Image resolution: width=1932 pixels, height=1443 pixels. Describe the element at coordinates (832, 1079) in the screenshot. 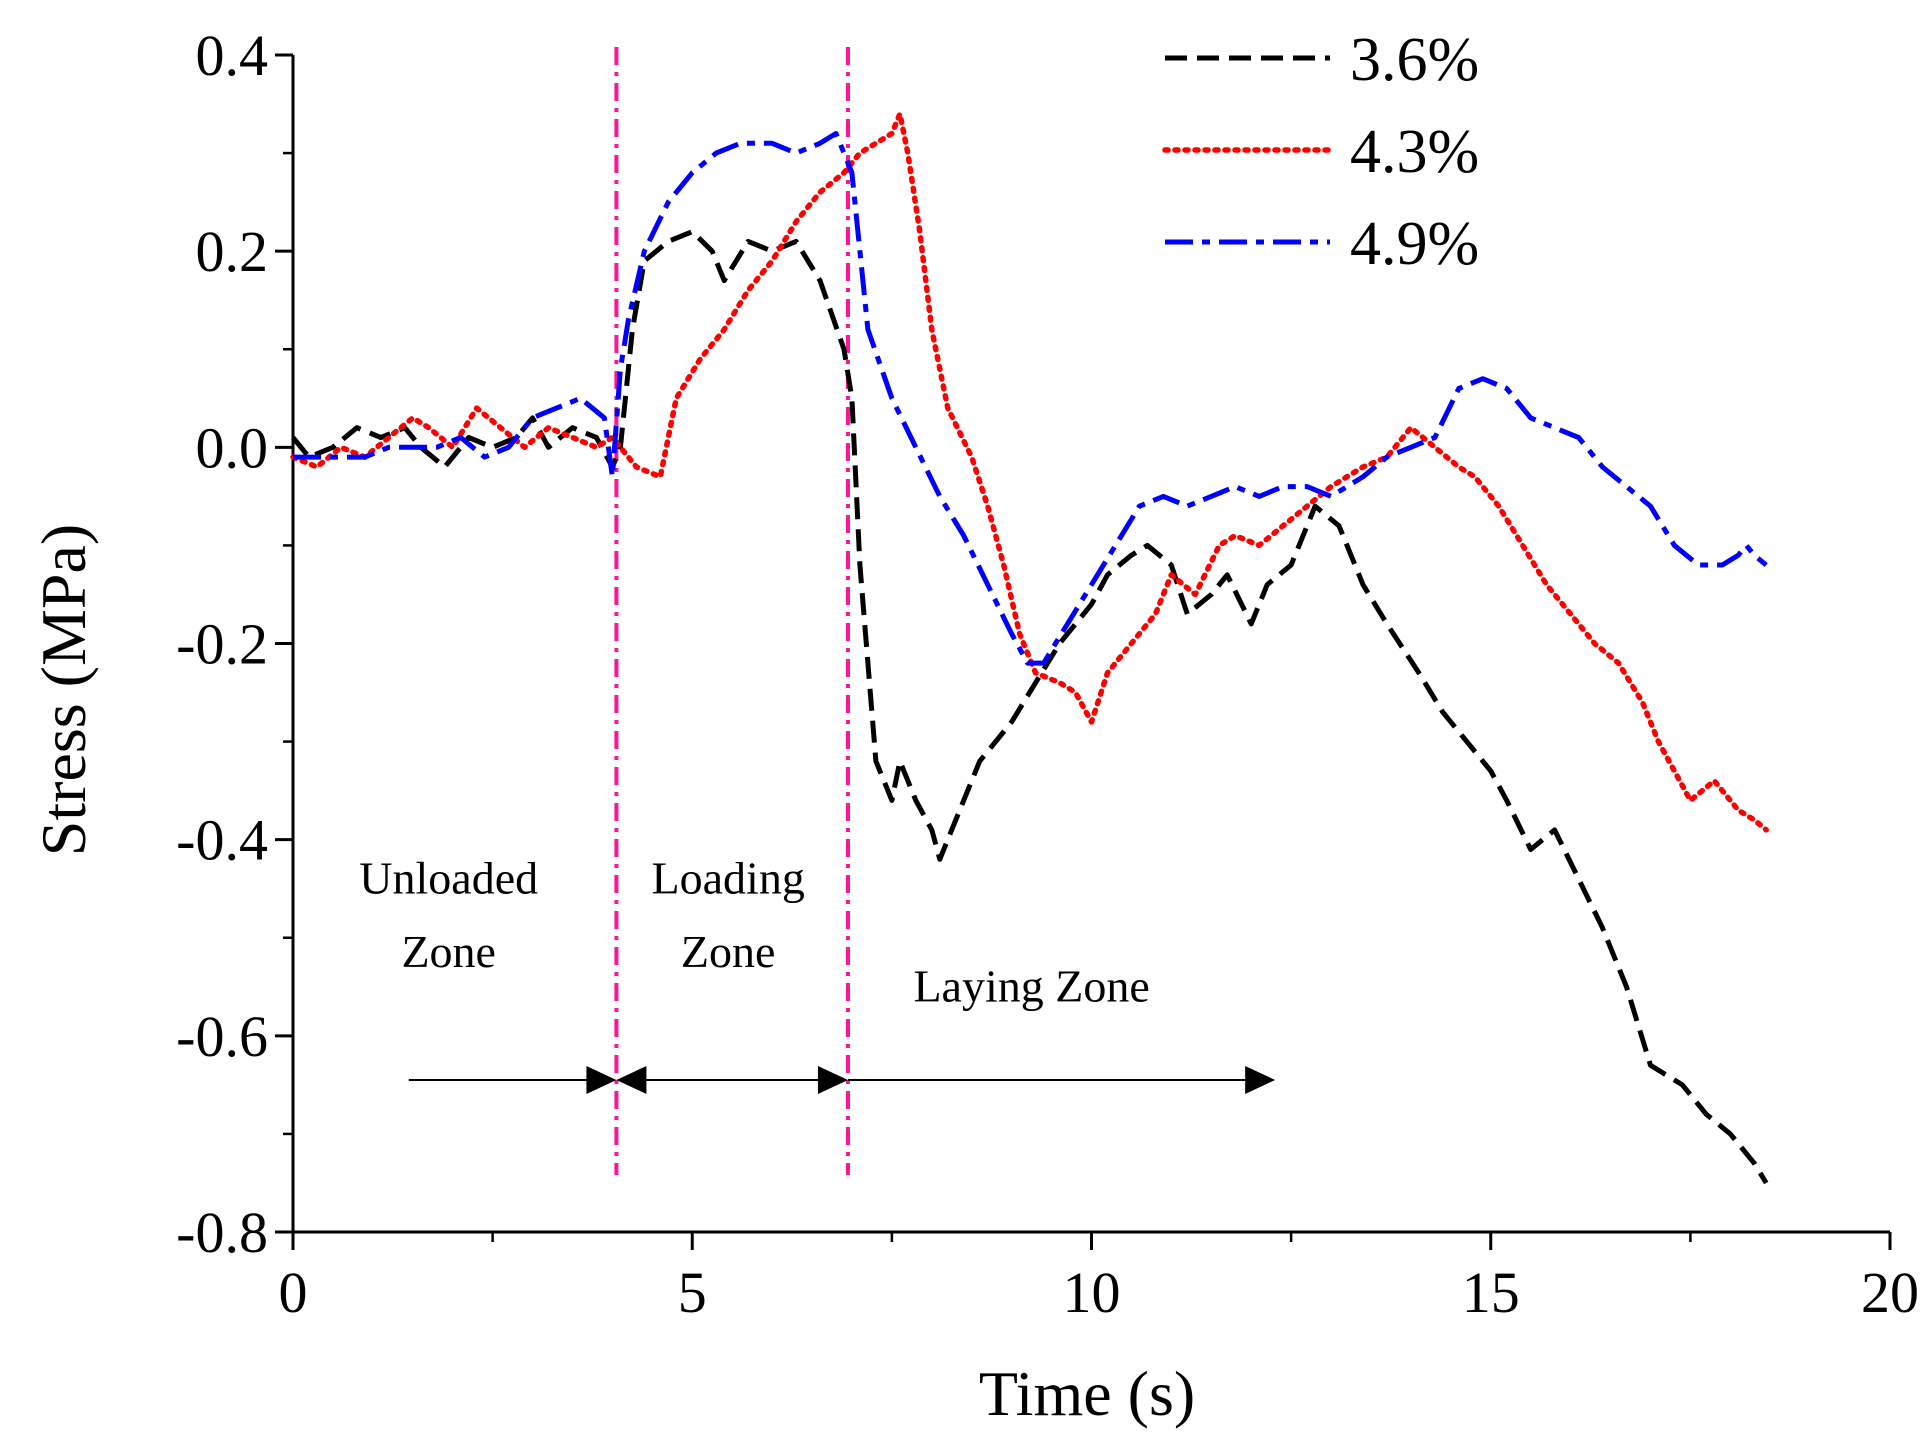

I see `zone-arrowhead-right` at that location.